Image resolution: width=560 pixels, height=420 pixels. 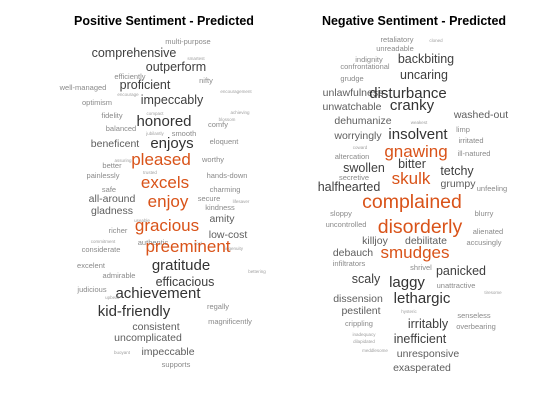 I want to click on positive-word-all-around: all-around, so click(x=112, y=199).